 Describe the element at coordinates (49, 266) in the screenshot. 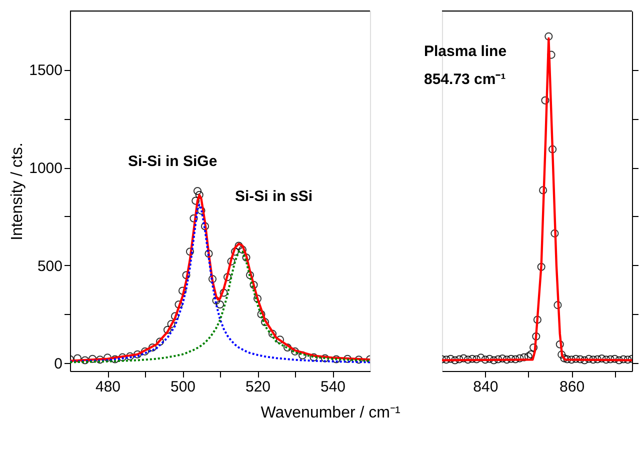

I see `y-tick-label: 500` at that location.